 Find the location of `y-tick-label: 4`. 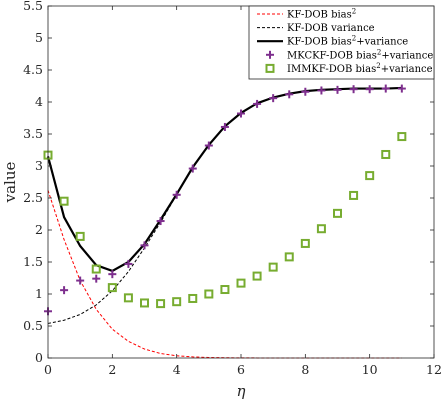

y-tick-label: 4 is located at coordinates (39, 101).